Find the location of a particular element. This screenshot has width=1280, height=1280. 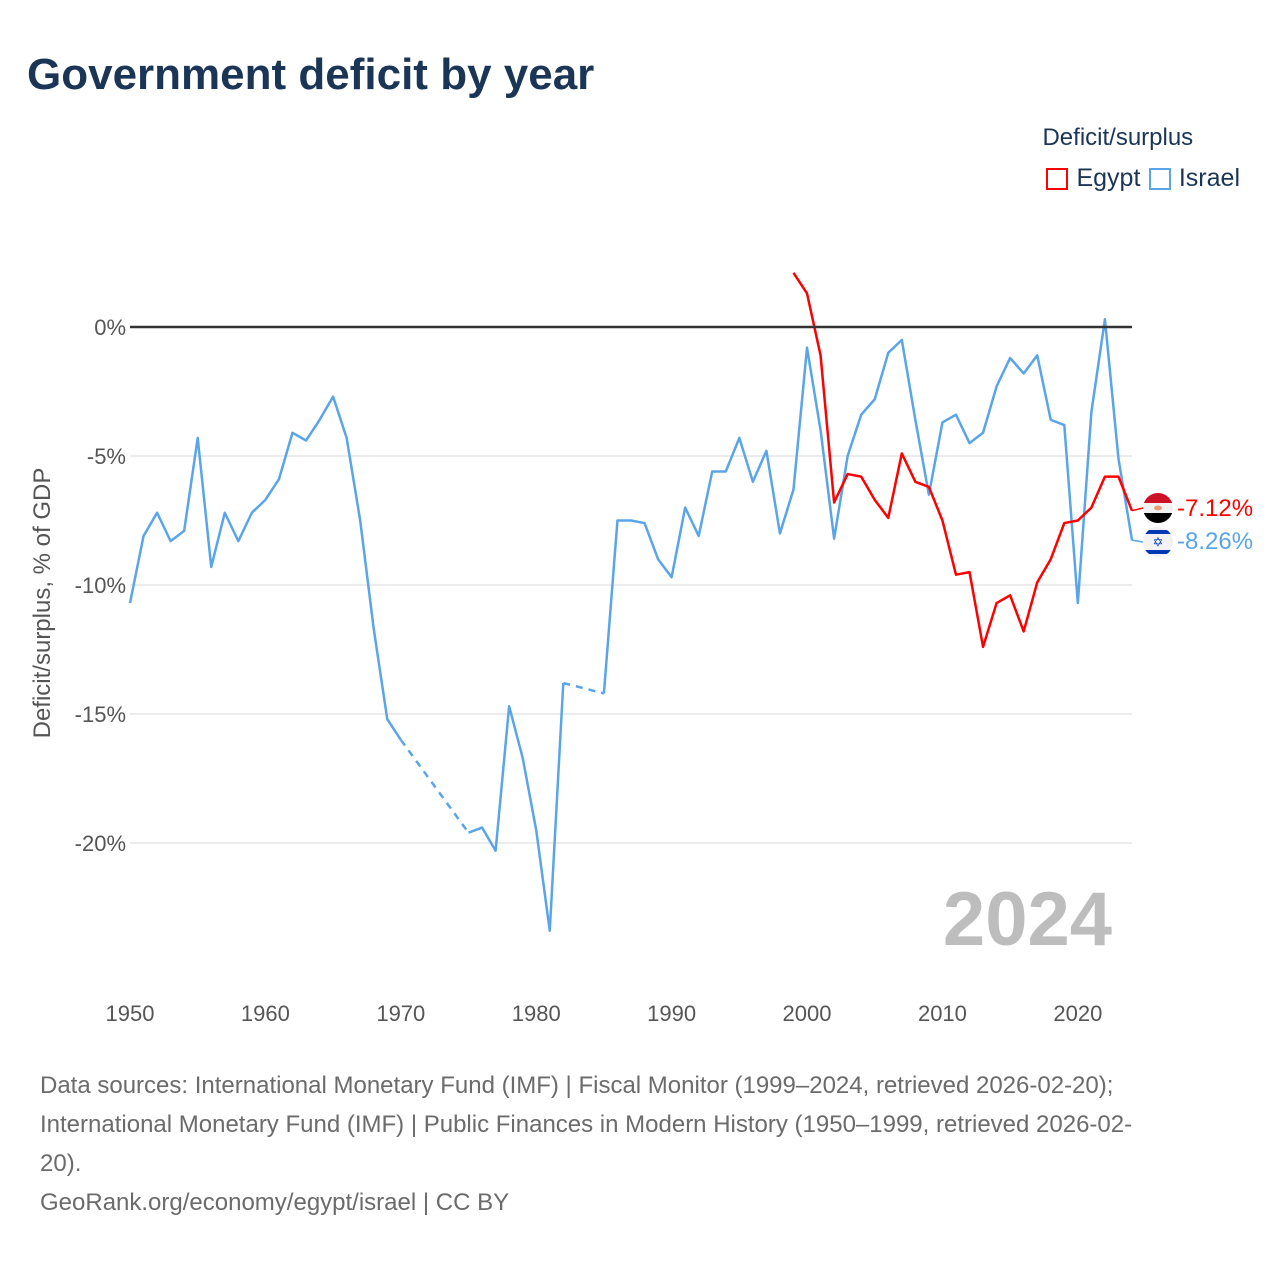

y-tick-label: -10% is located at coordinates (100, 585).